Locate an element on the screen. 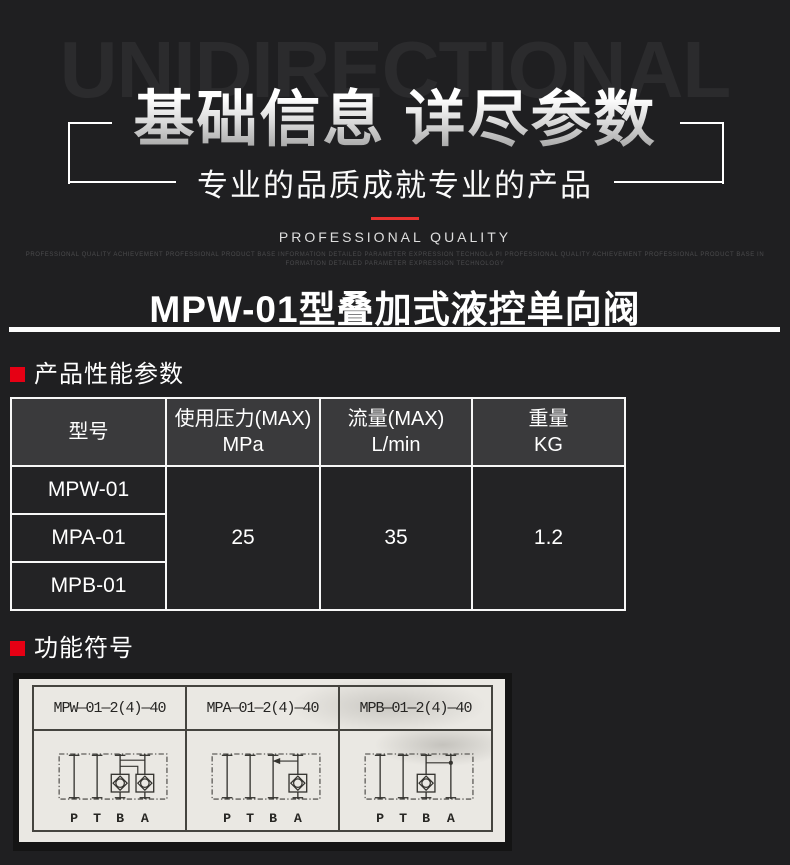 This screenshot has height=865, width=790. decorative-bracket-left is located at coordinates (90, 153).